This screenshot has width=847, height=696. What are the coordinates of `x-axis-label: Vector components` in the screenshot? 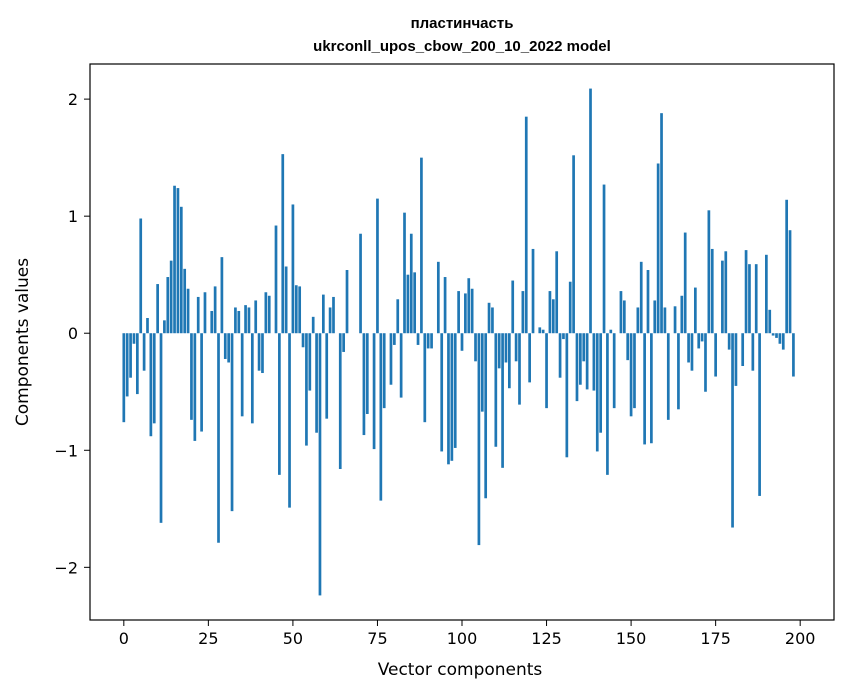 It's located at (460, 670).